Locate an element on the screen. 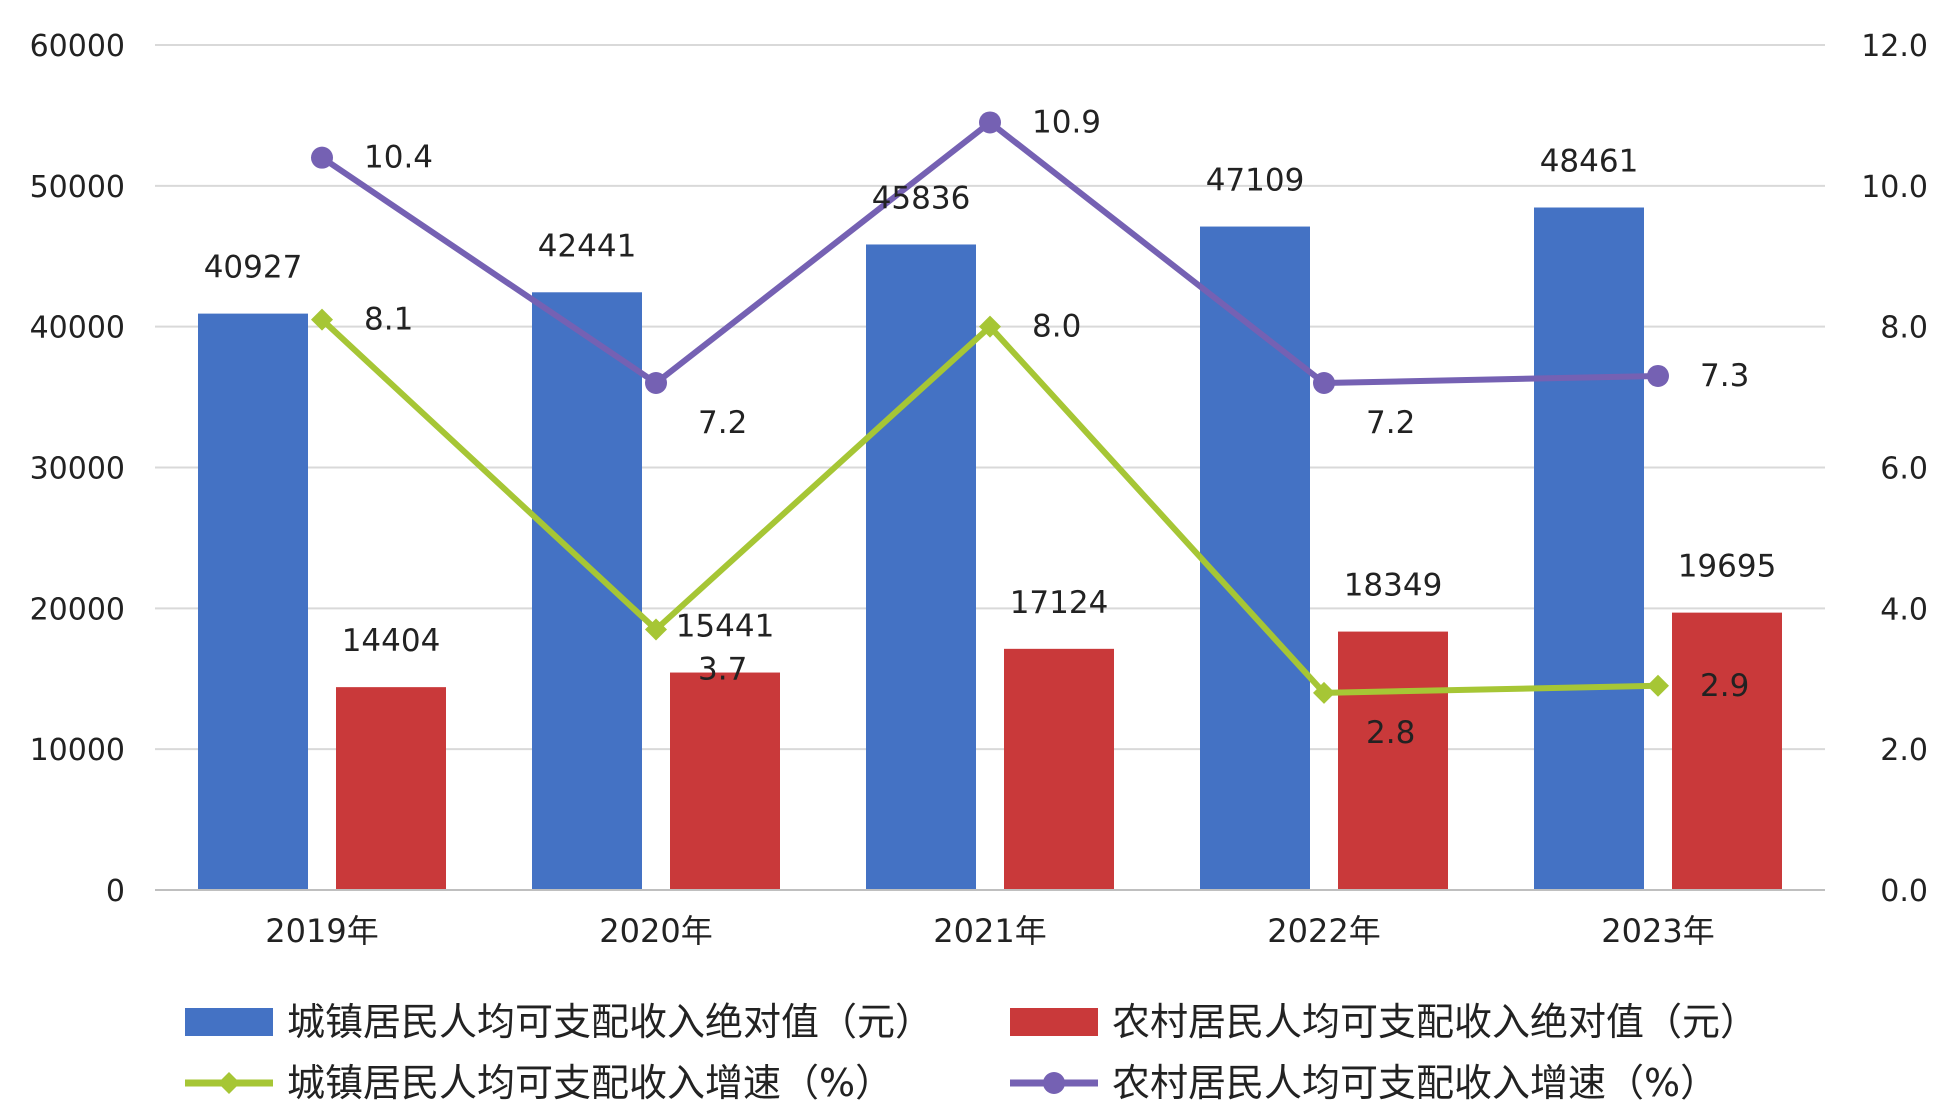  bar-value-label: 19695 is located at coordinates (1727, 567).